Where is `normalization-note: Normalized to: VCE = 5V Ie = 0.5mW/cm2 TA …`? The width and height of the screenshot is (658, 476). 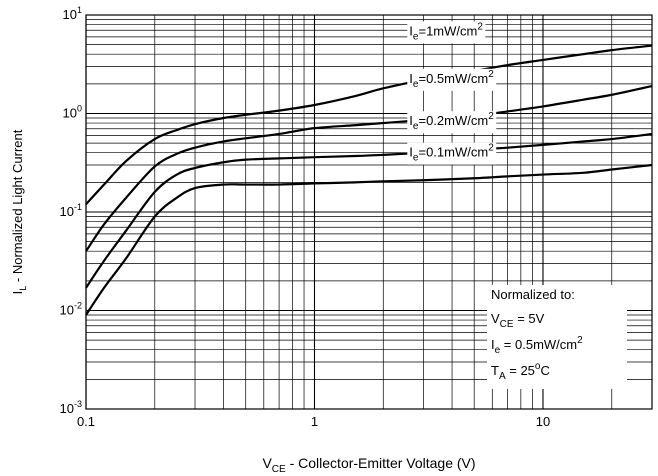
normalization-note: Normalized to: VCE = 5V Ie = 0.5mW/cm2 TA … is located at coordinates (557, 337).